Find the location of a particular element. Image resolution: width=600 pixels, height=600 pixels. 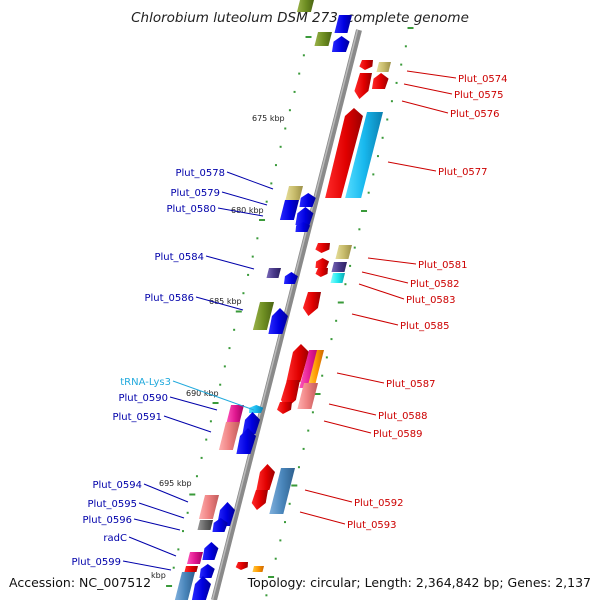

gene-plut-0586-b is located at coordinates (278, 321).